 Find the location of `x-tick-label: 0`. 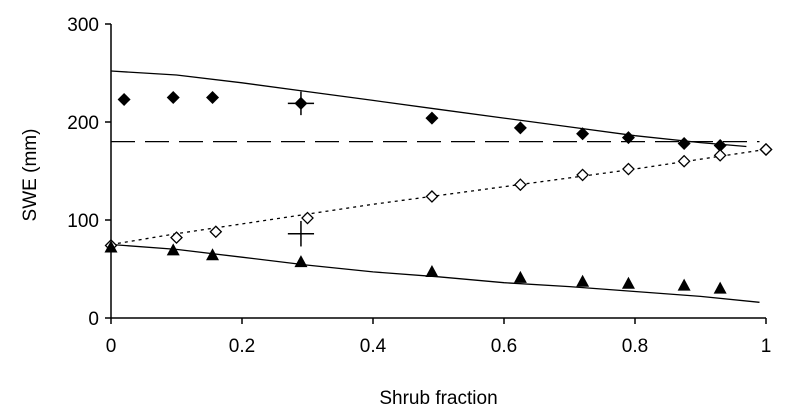

x-tick-label: 0 is located at coordinates (111, 346).